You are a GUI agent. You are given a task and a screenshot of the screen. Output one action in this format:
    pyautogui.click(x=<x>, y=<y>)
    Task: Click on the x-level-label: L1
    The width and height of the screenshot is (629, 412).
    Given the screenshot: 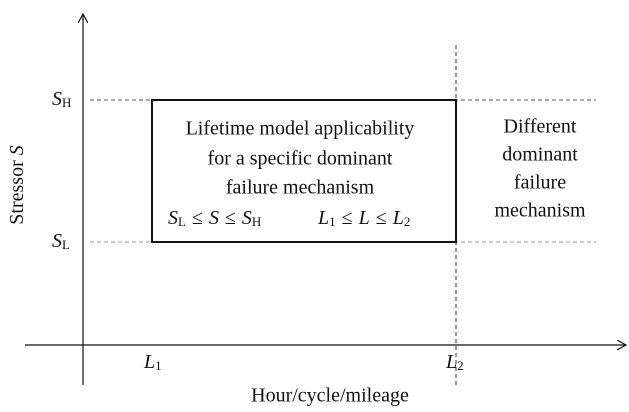 What is the action you would take?
    pyautogui.click(x=152, y=362)
    